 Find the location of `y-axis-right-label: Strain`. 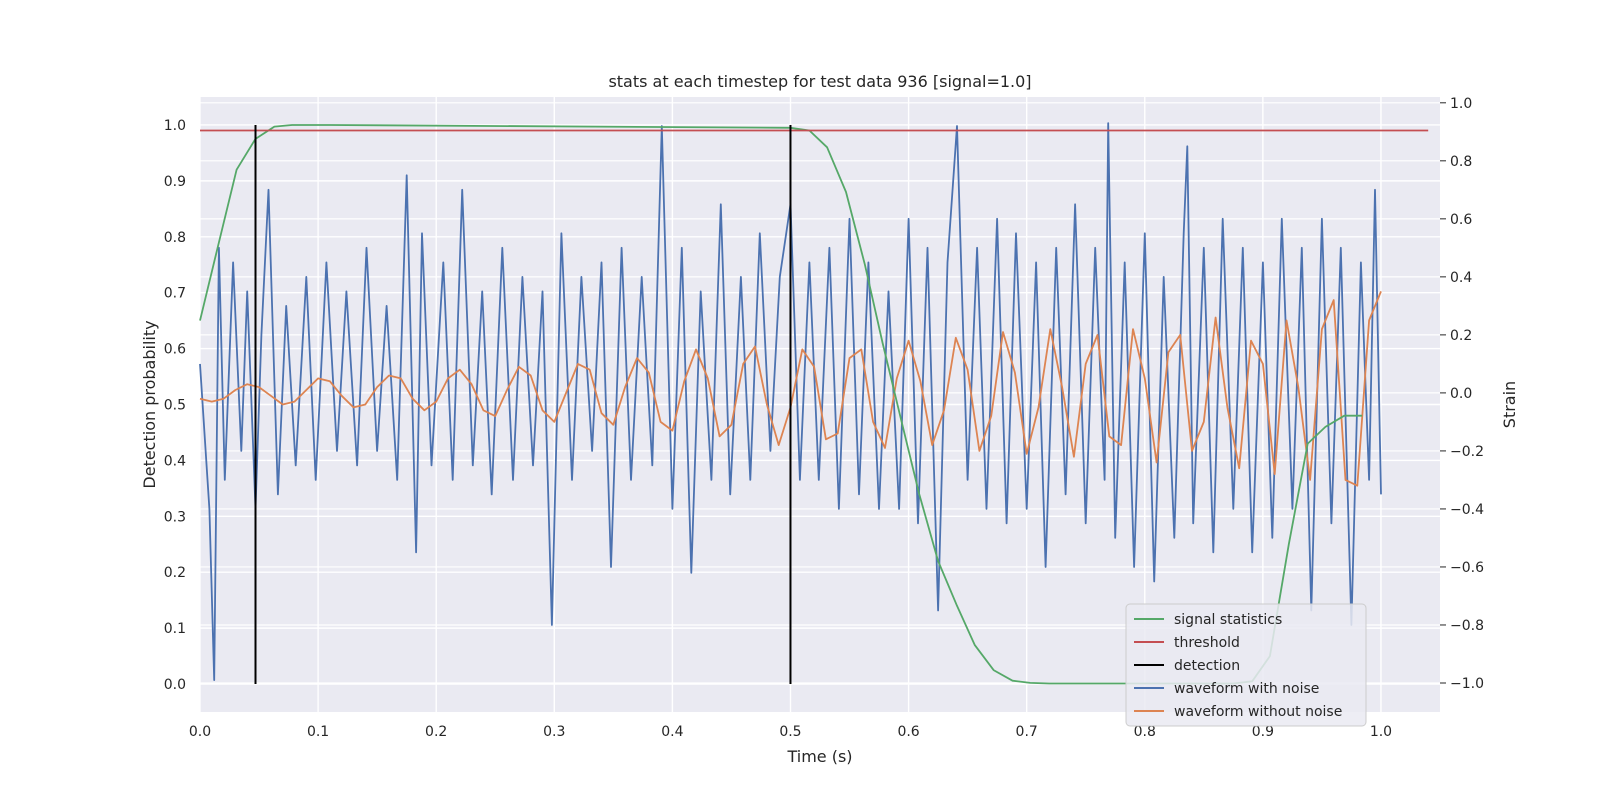

y-axis-right-label: Strain is located at coordinates (1509, 404).